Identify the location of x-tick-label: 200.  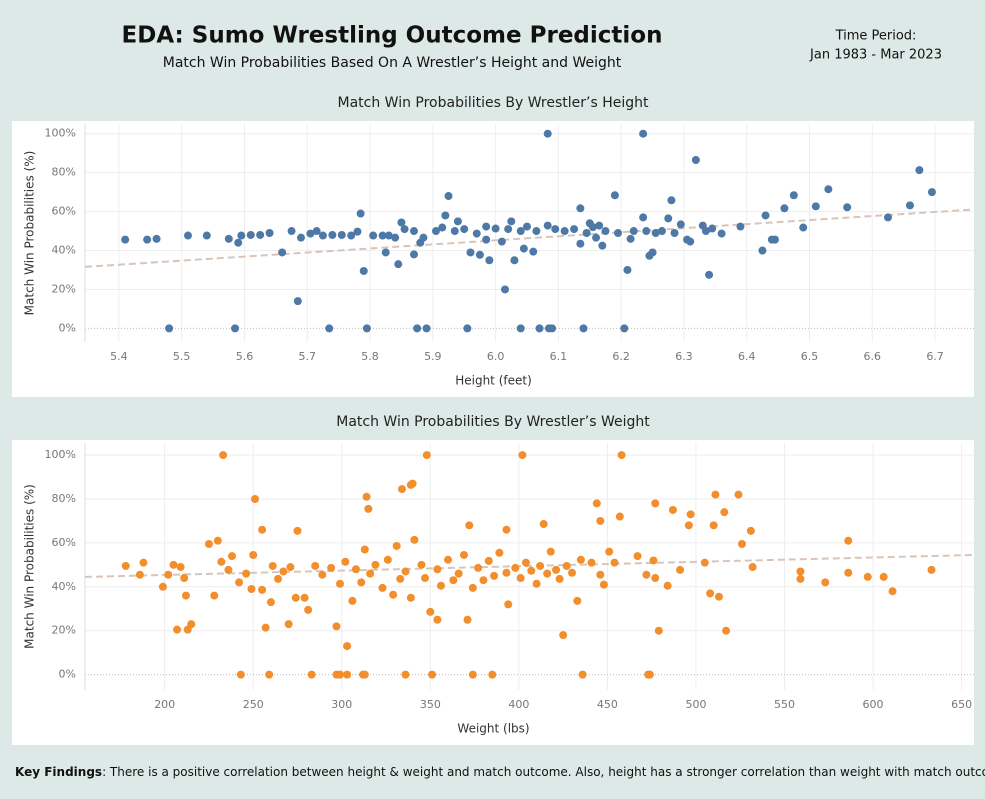
(164, 704).